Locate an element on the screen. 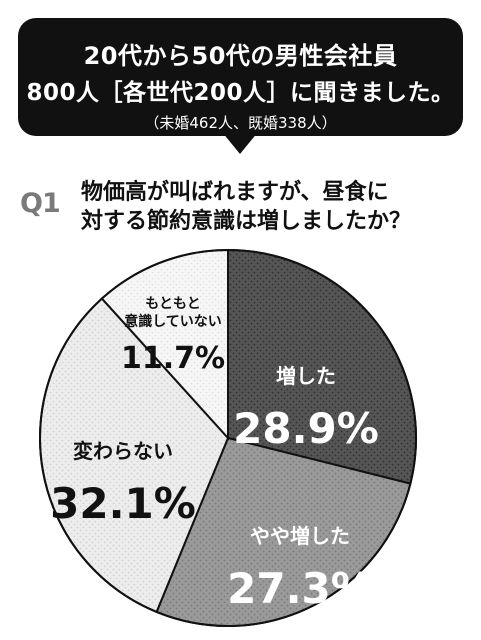 The image size is (481, 640). slice-label-2: やや増した is located at coordinates (300, 536).